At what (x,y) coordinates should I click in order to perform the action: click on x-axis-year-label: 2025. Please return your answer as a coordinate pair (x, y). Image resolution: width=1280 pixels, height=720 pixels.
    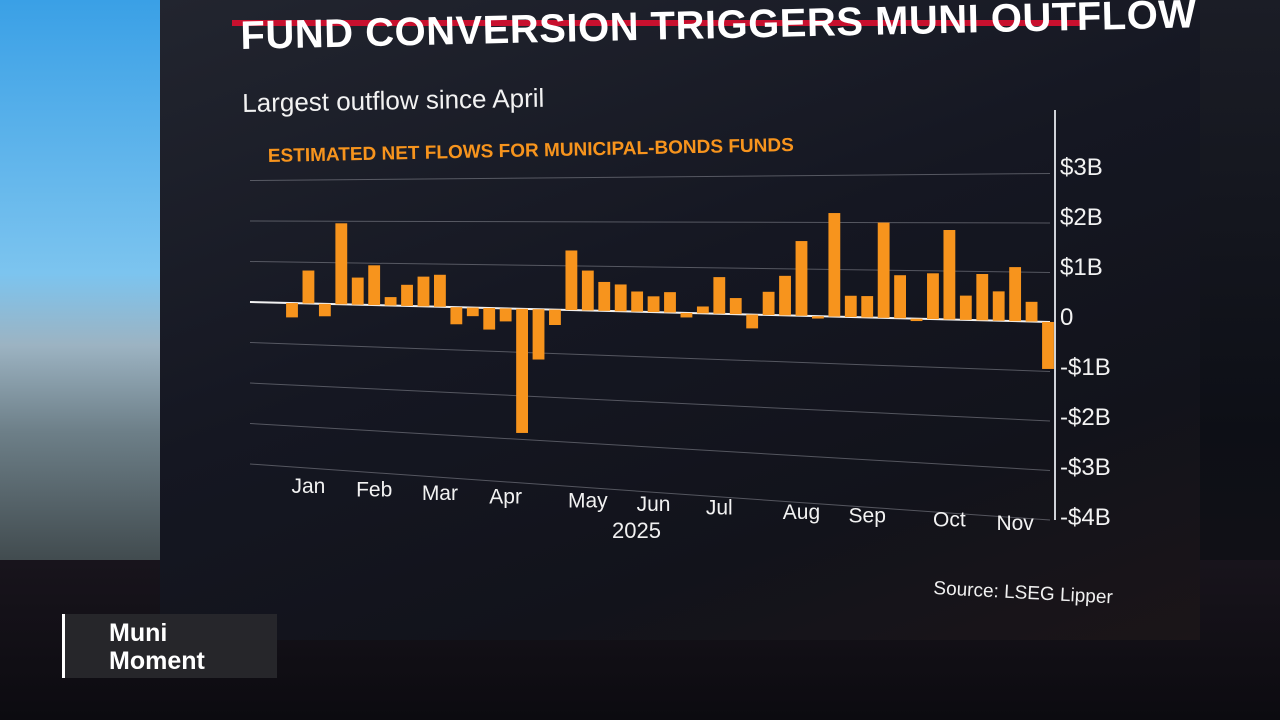
    Looking at the image, I should click on (636, 530).